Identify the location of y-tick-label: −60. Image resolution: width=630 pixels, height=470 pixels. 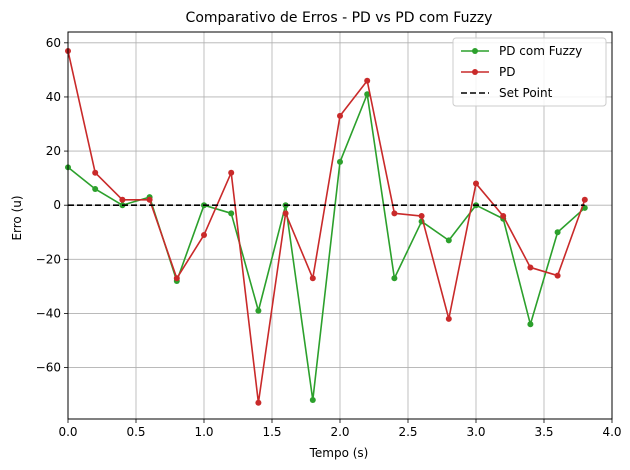
(48, 368).